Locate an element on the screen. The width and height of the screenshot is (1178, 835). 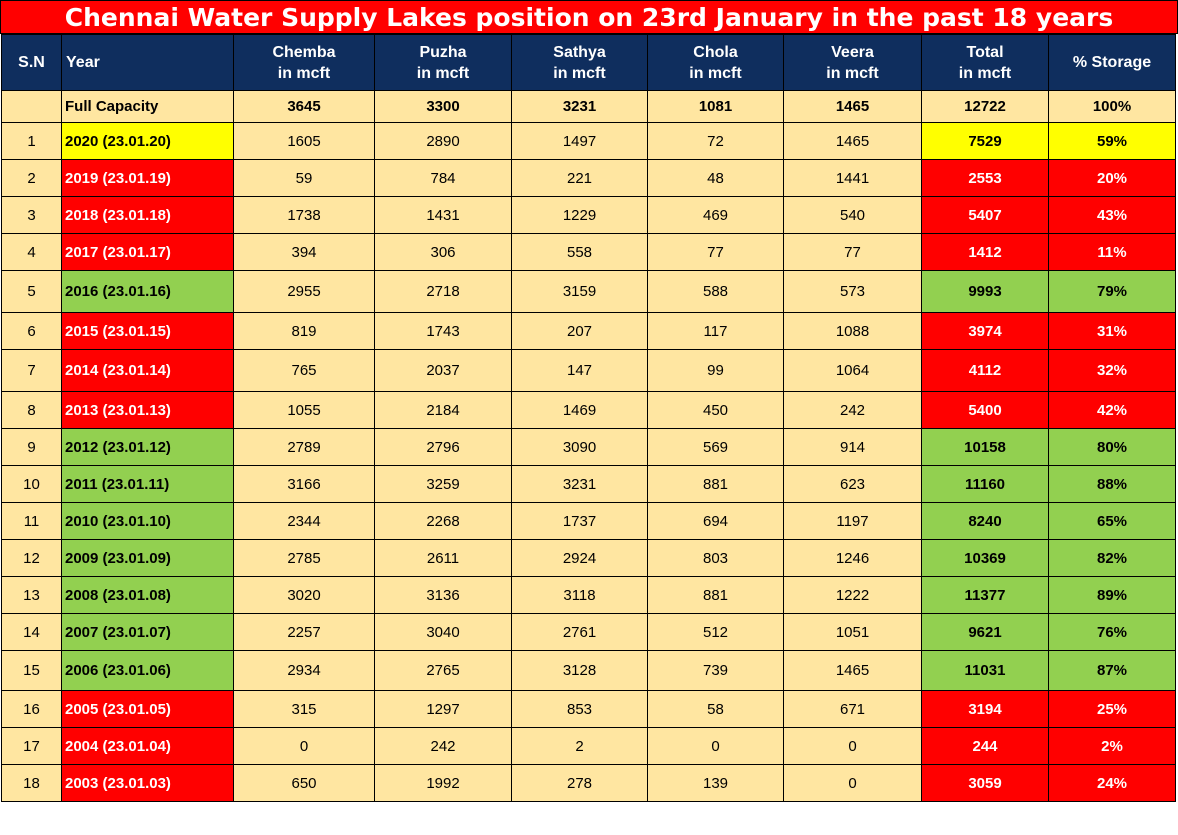
cell-sathya: 2761 is located at coordinates (579, 632).